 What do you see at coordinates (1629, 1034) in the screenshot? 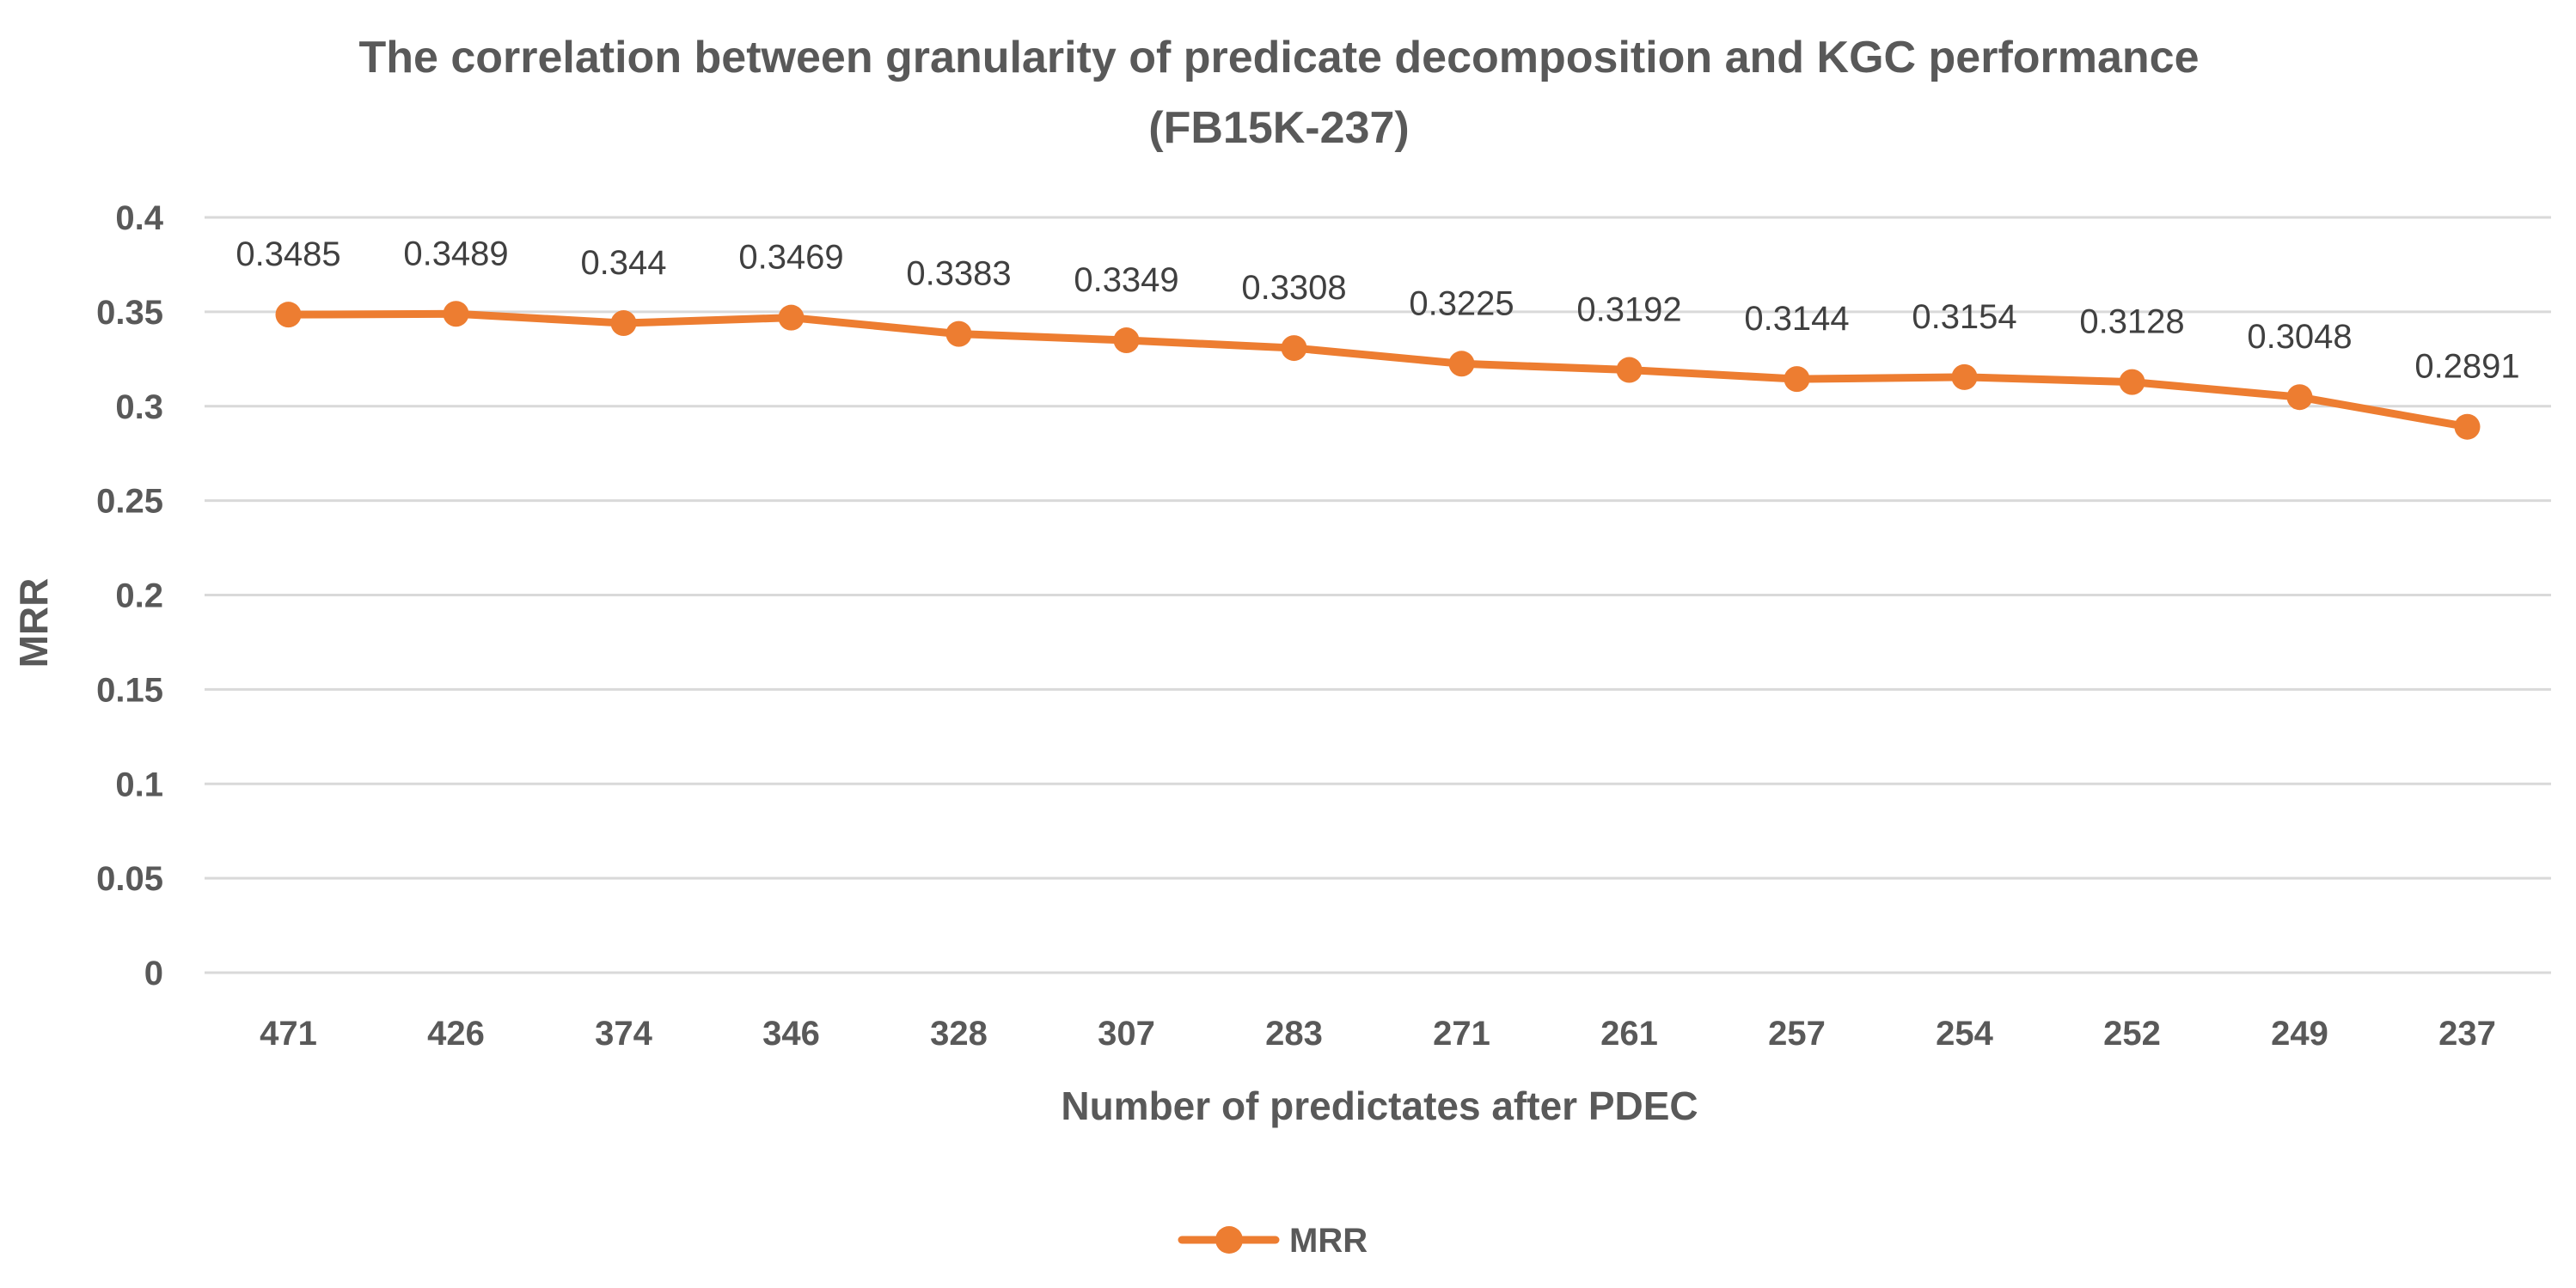
I see `x-tick-label: 261` at bounding box center [1629, 1034].